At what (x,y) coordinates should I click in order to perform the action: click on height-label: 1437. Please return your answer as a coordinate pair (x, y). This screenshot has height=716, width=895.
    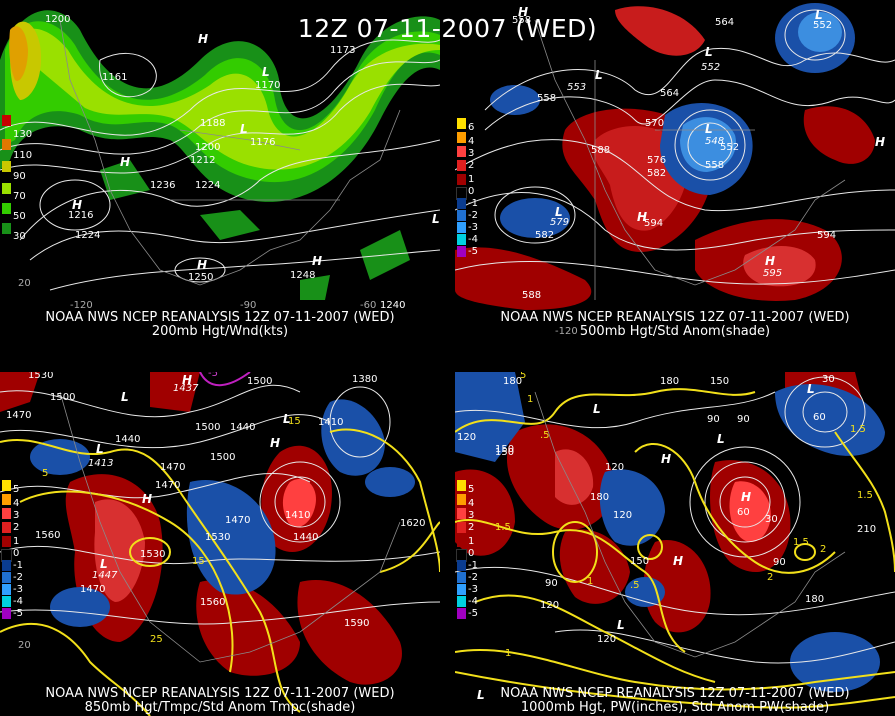
    Looking at the image, I should click on (186, 388).